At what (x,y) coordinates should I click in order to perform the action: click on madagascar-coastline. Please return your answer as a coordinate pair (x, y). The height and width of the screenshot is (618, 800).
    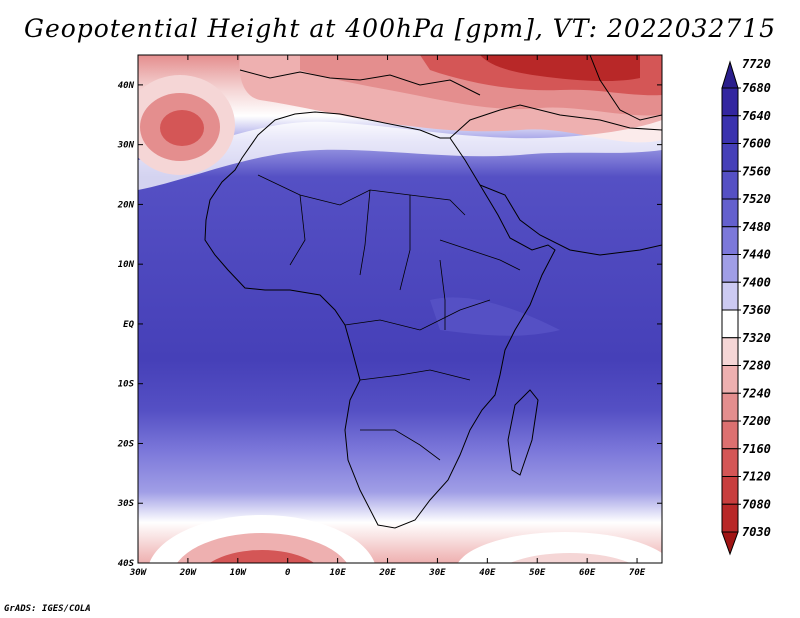
    Looking at the image, I should click on (523, 432).